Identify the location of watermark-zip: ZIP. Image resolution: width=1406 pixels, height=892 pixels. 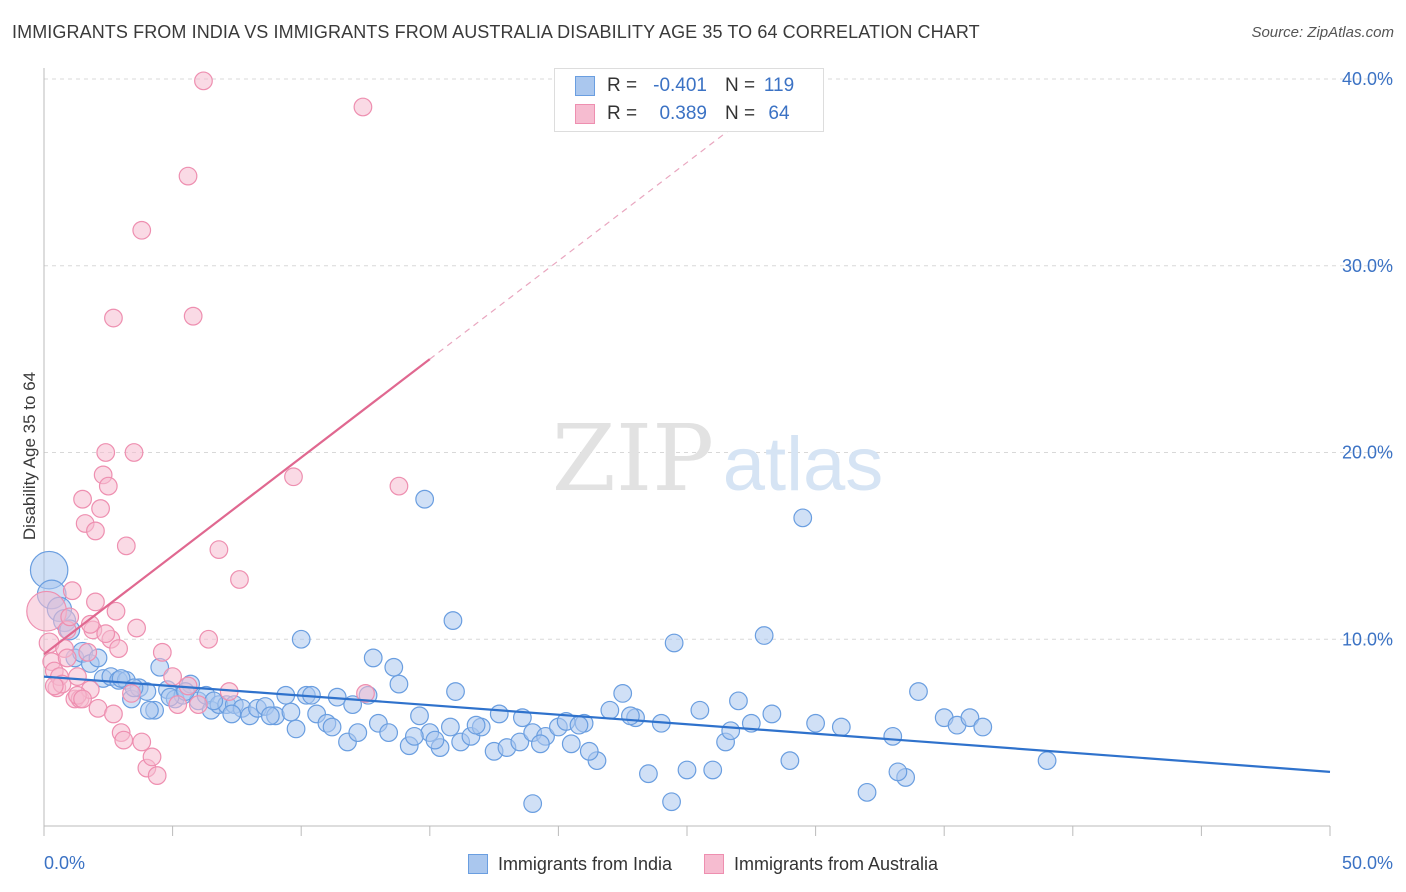
(633, 458).